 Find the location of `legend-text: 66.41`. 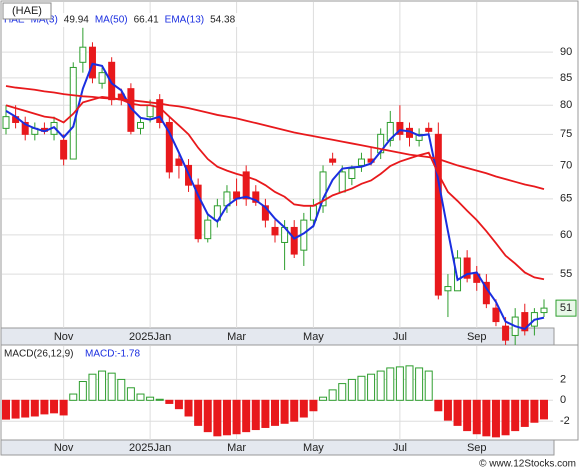

legend-text: 66.41 is located at coordinates (146, 20).